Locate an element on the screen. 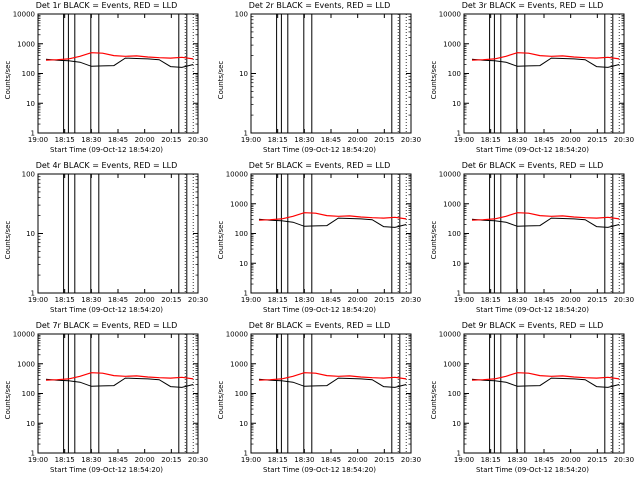 The width and height of the screenshot is (640, 480). panel-title: Det 7r BLACK = Events, RED = LLD is located at coordinates (106, 325).